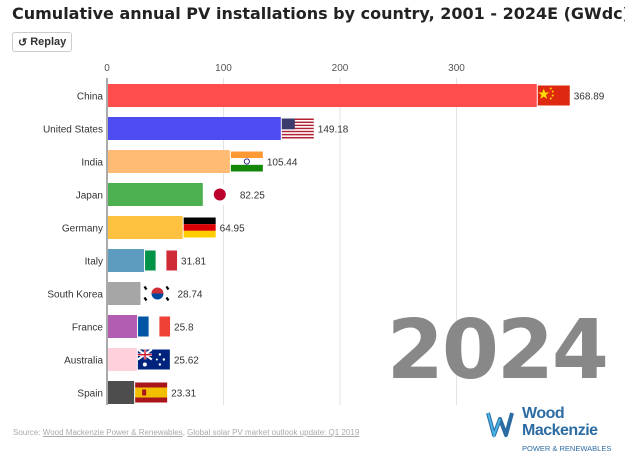 Image resolution: width=625 pixels, height=465 pixels. I want to click on source-prefix: Source:, so click(28, 432).